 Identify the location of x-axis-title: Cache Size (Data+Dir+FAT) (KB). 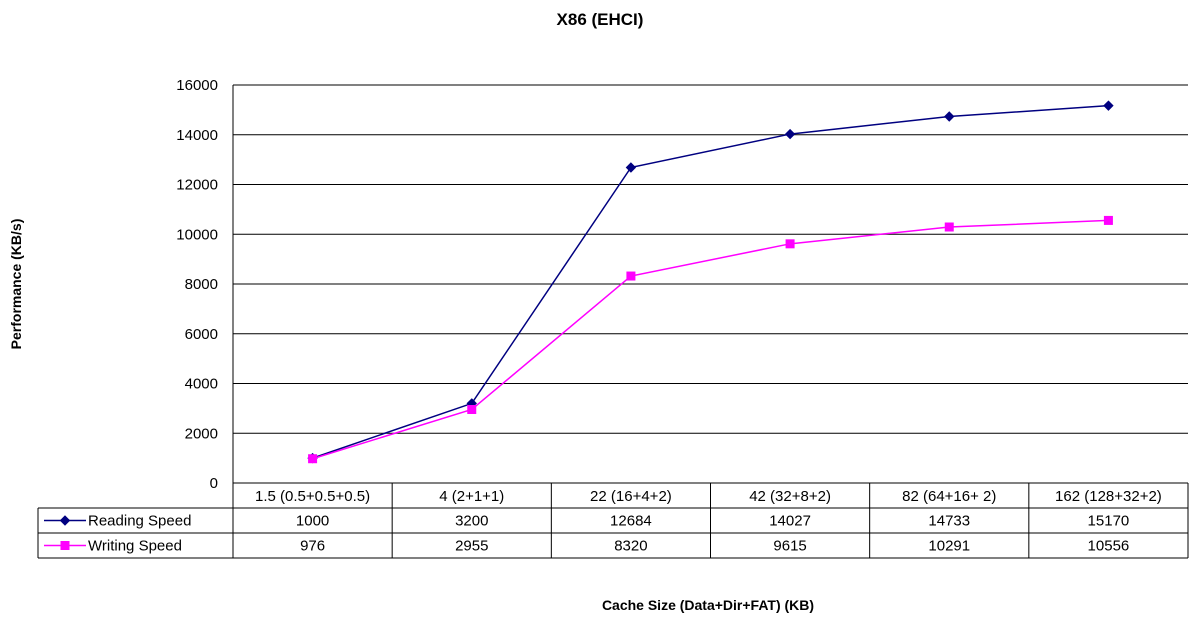
(708, 605).